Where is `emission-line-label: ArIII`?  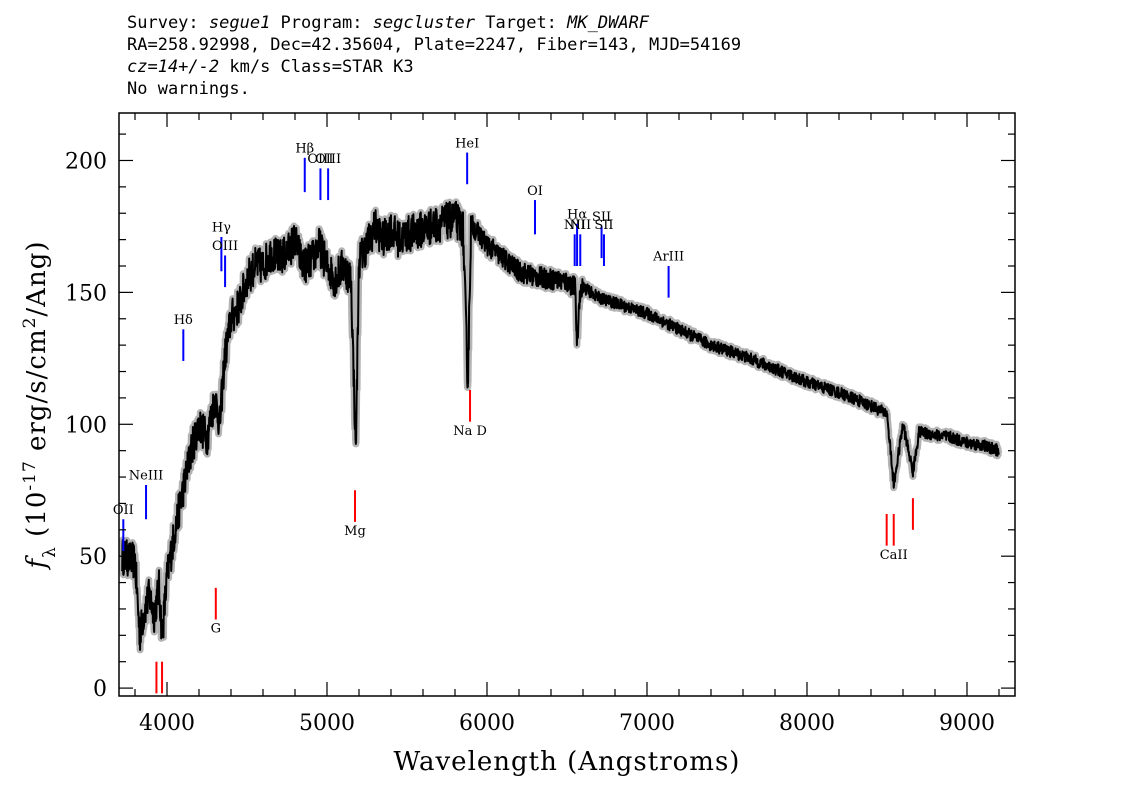 emission-line-label: ArIII is located at coordinates (668, 257).